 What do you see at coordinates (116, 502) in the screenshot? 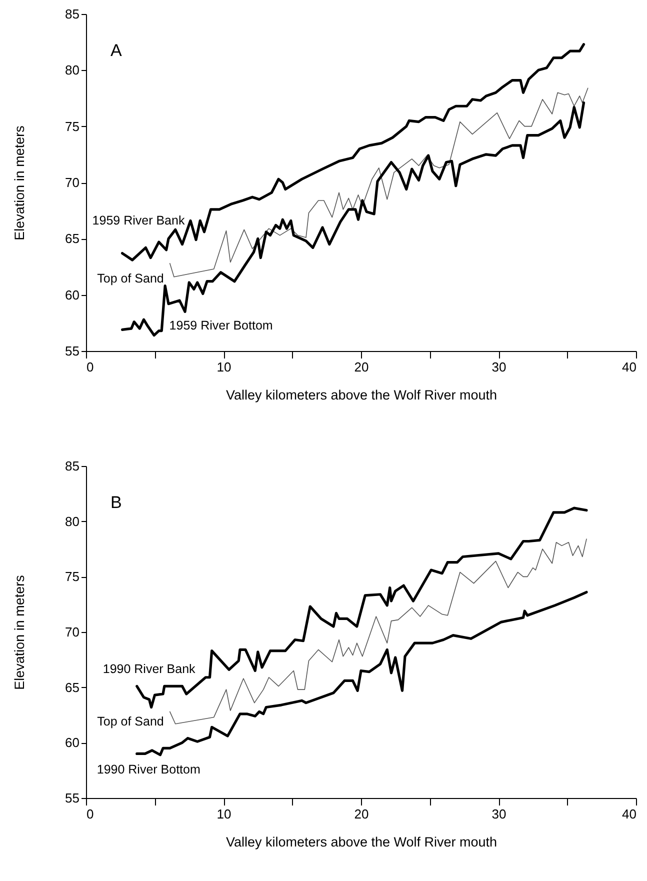
I see `text: B` at bounding box center [116, 502].